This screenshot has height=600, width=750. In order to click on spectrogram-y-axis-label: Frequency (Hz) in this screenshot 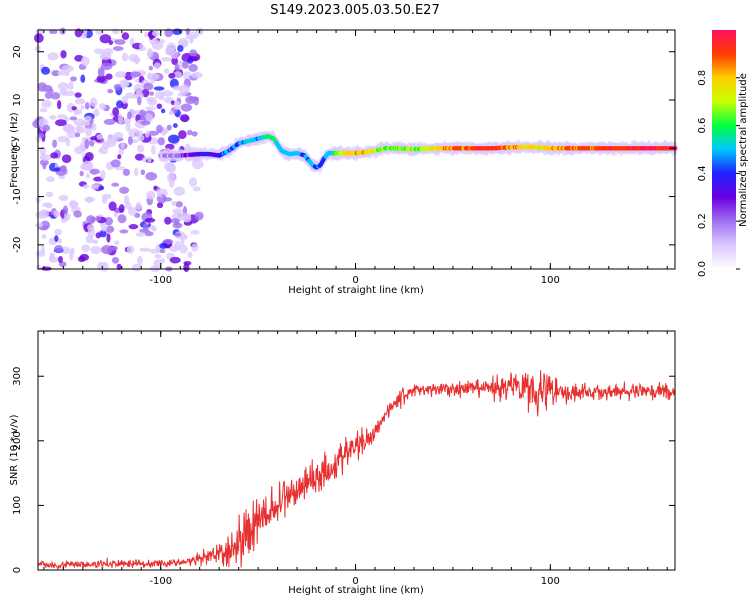, I will do `click(14, 150)`.